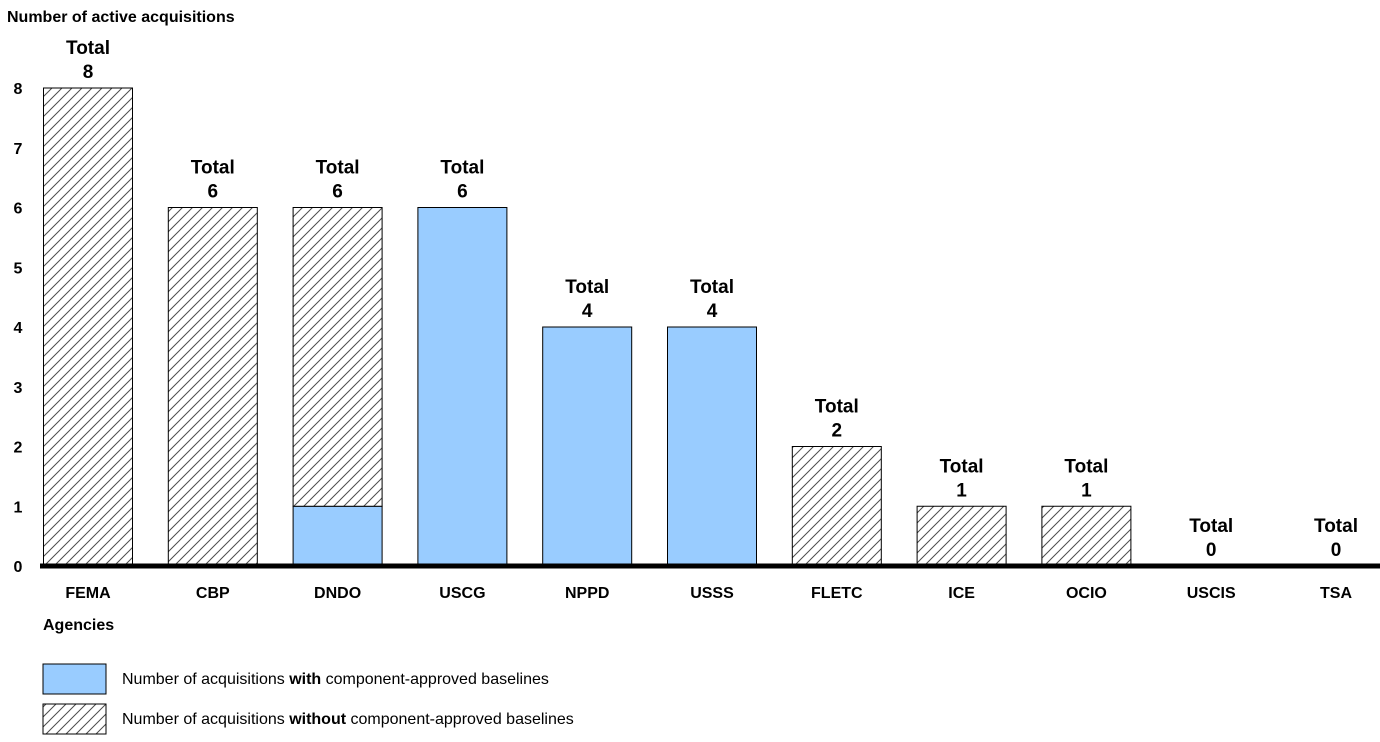 This screenshot has width=1380, height=742. Describe the element at coordinates (18, 209) in the screenshot. I see `y-tick-label: 6` at that location.